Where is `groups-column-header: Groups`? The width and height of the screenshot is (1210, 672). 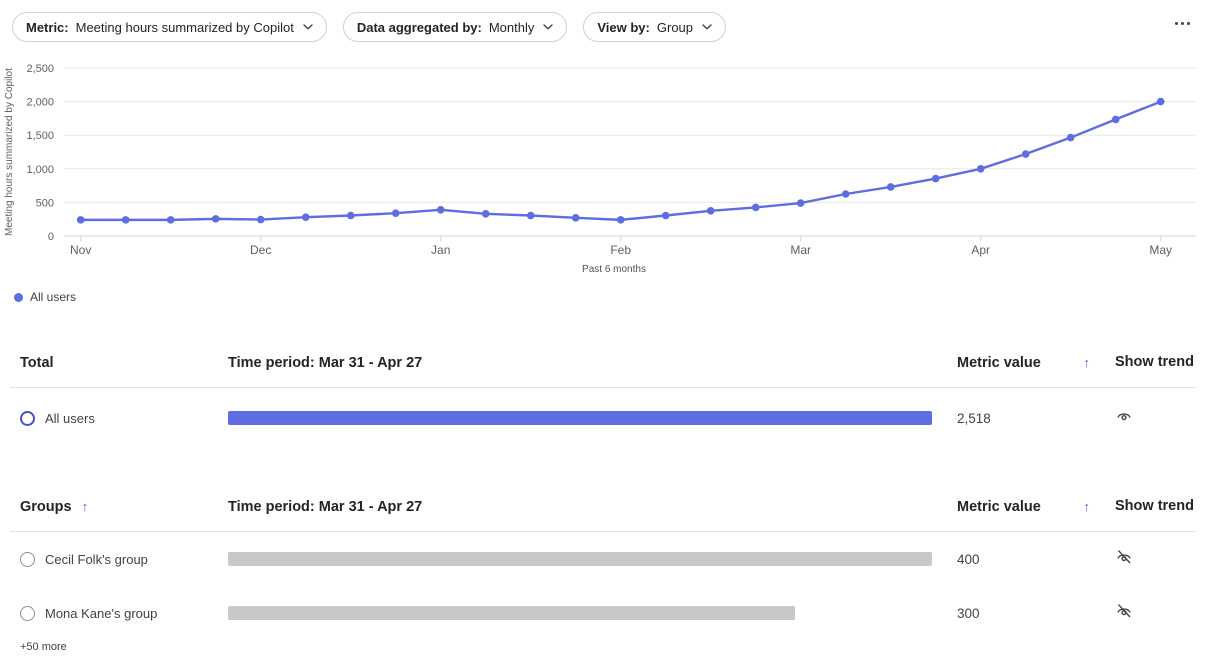 groups-column-header: Groups is located at coordinates (46, 506).